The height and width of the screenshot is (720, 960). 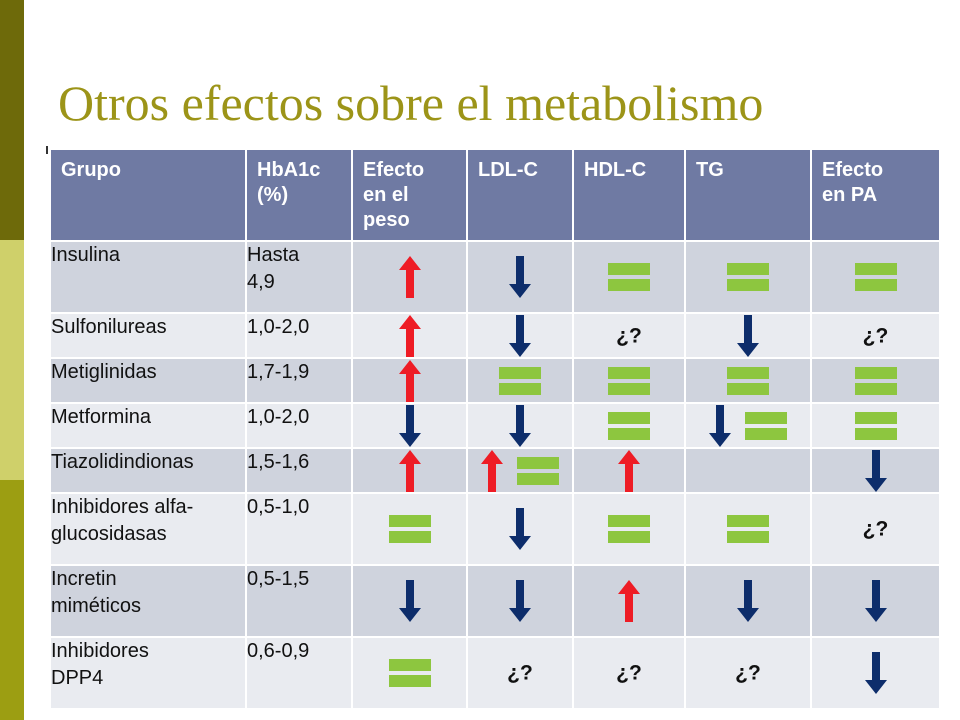 What do you see at coordinates (148, 425) in the screenshot?
I see `cell-grupo: Metformina` at bounding box center [148, 425].